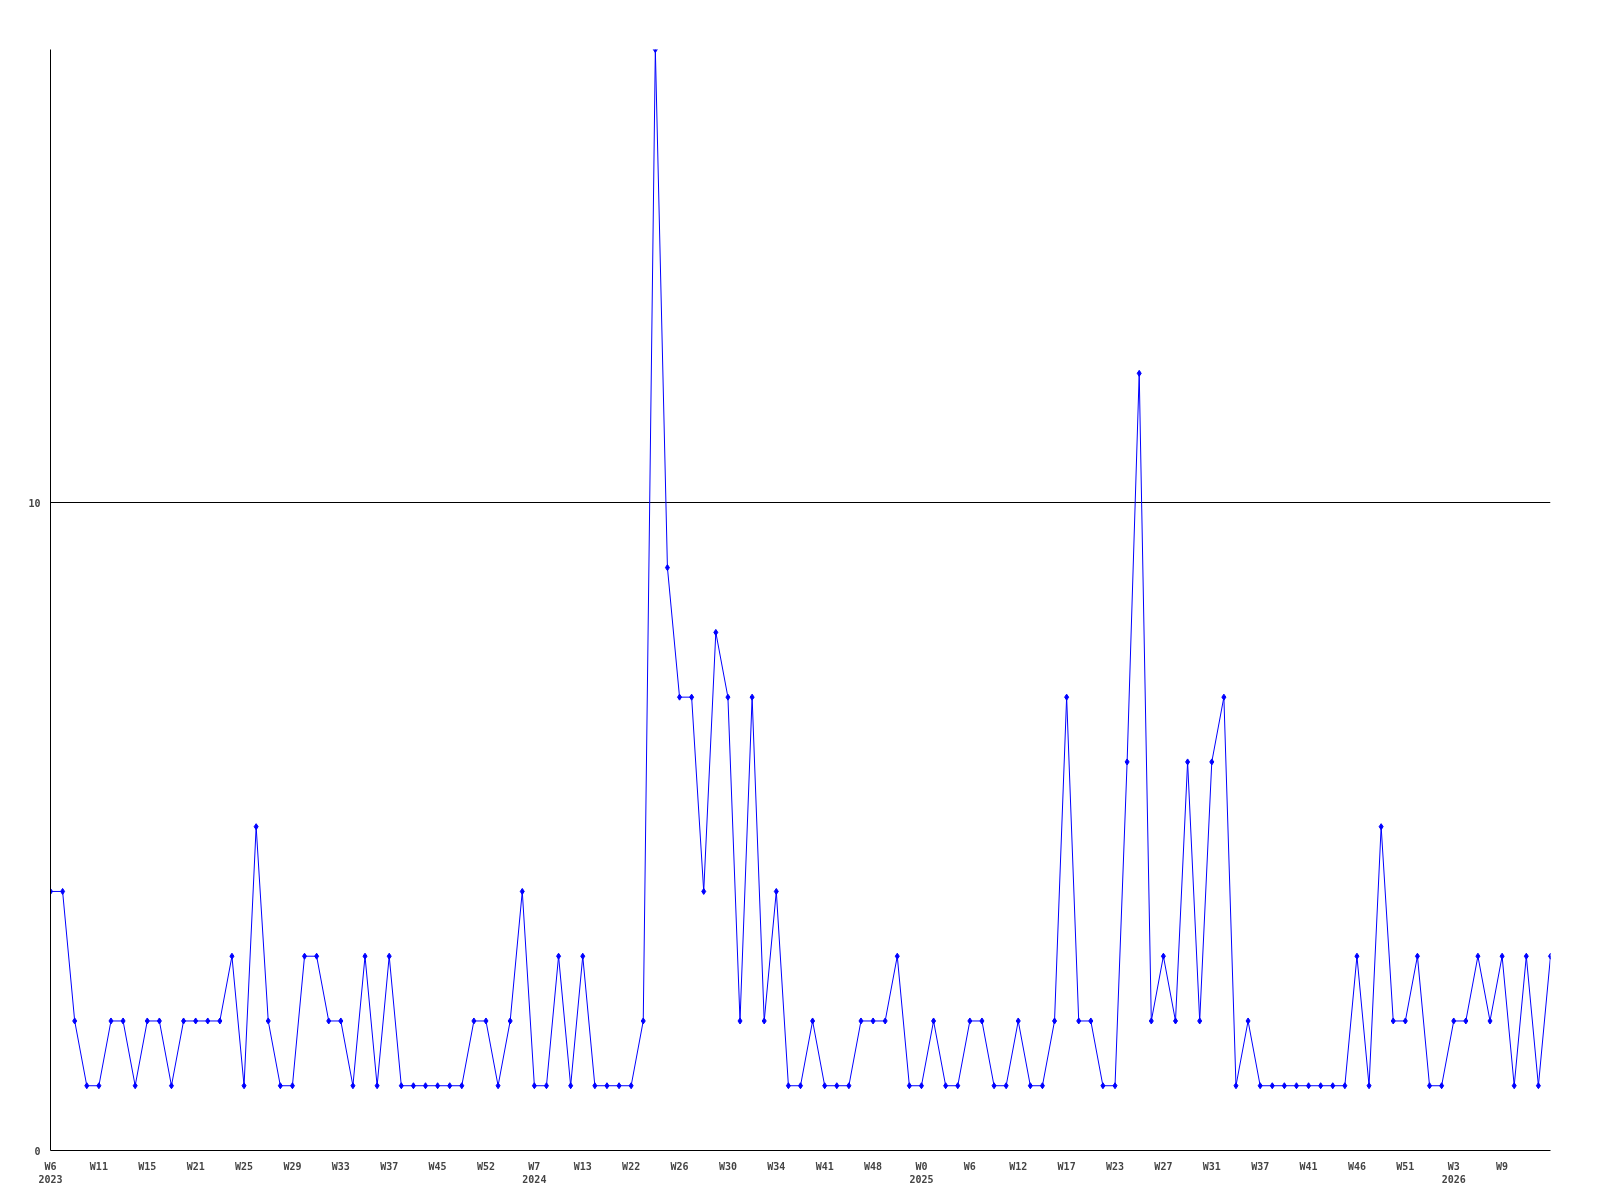 The width and height of the screenshot is (1600, 1200). I want to click on x-tick-label: W6, so click(969, 1166).